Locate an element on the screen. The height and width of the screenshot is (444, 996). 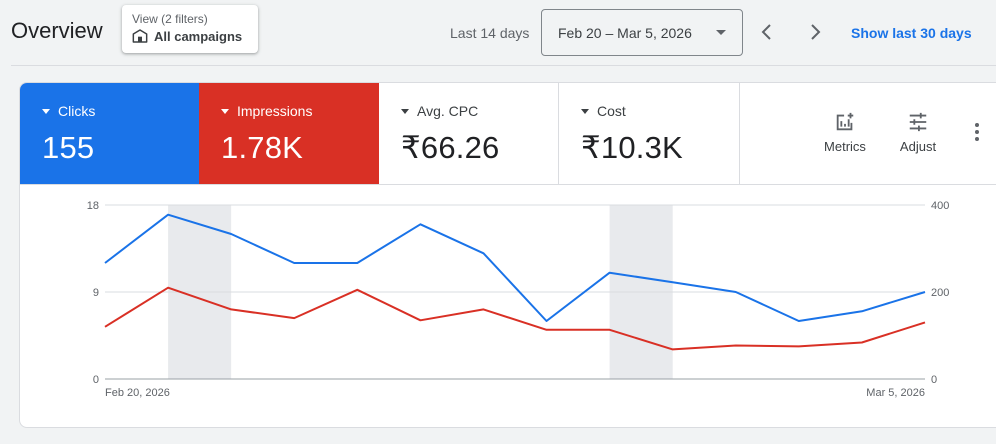
metric-value: 155 is located at coordinates (68, 147).